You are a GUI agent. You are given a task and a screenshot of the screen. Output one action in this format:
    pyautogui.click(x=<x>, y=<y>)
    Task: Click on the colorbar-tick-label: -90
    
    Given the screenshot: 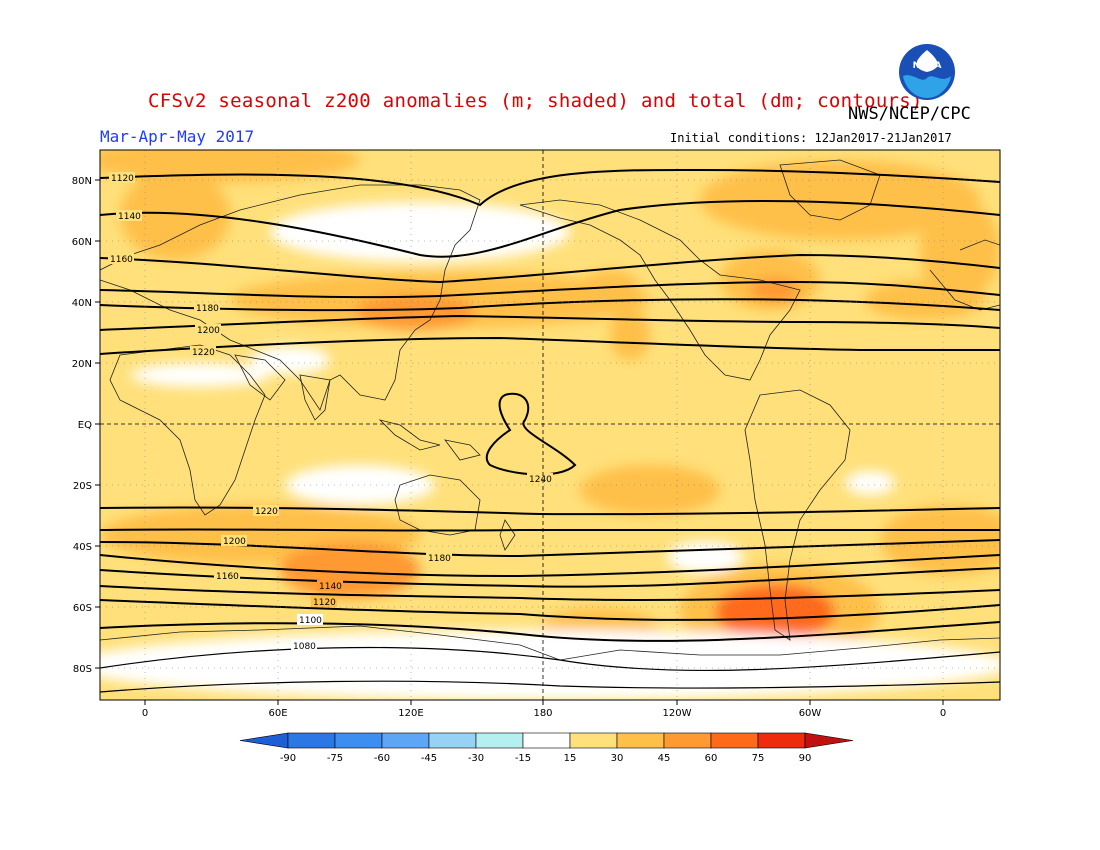 What is the action you would take?
    pyautogui.click(x=288, y=758)
    